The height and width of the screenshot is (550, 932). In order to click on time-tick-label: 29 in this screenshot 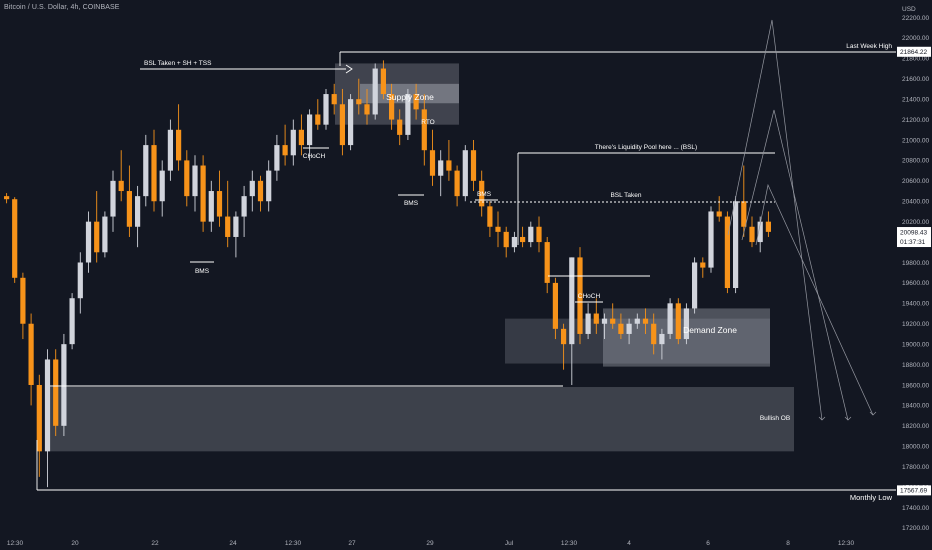, I will do `click(430, 543)`.